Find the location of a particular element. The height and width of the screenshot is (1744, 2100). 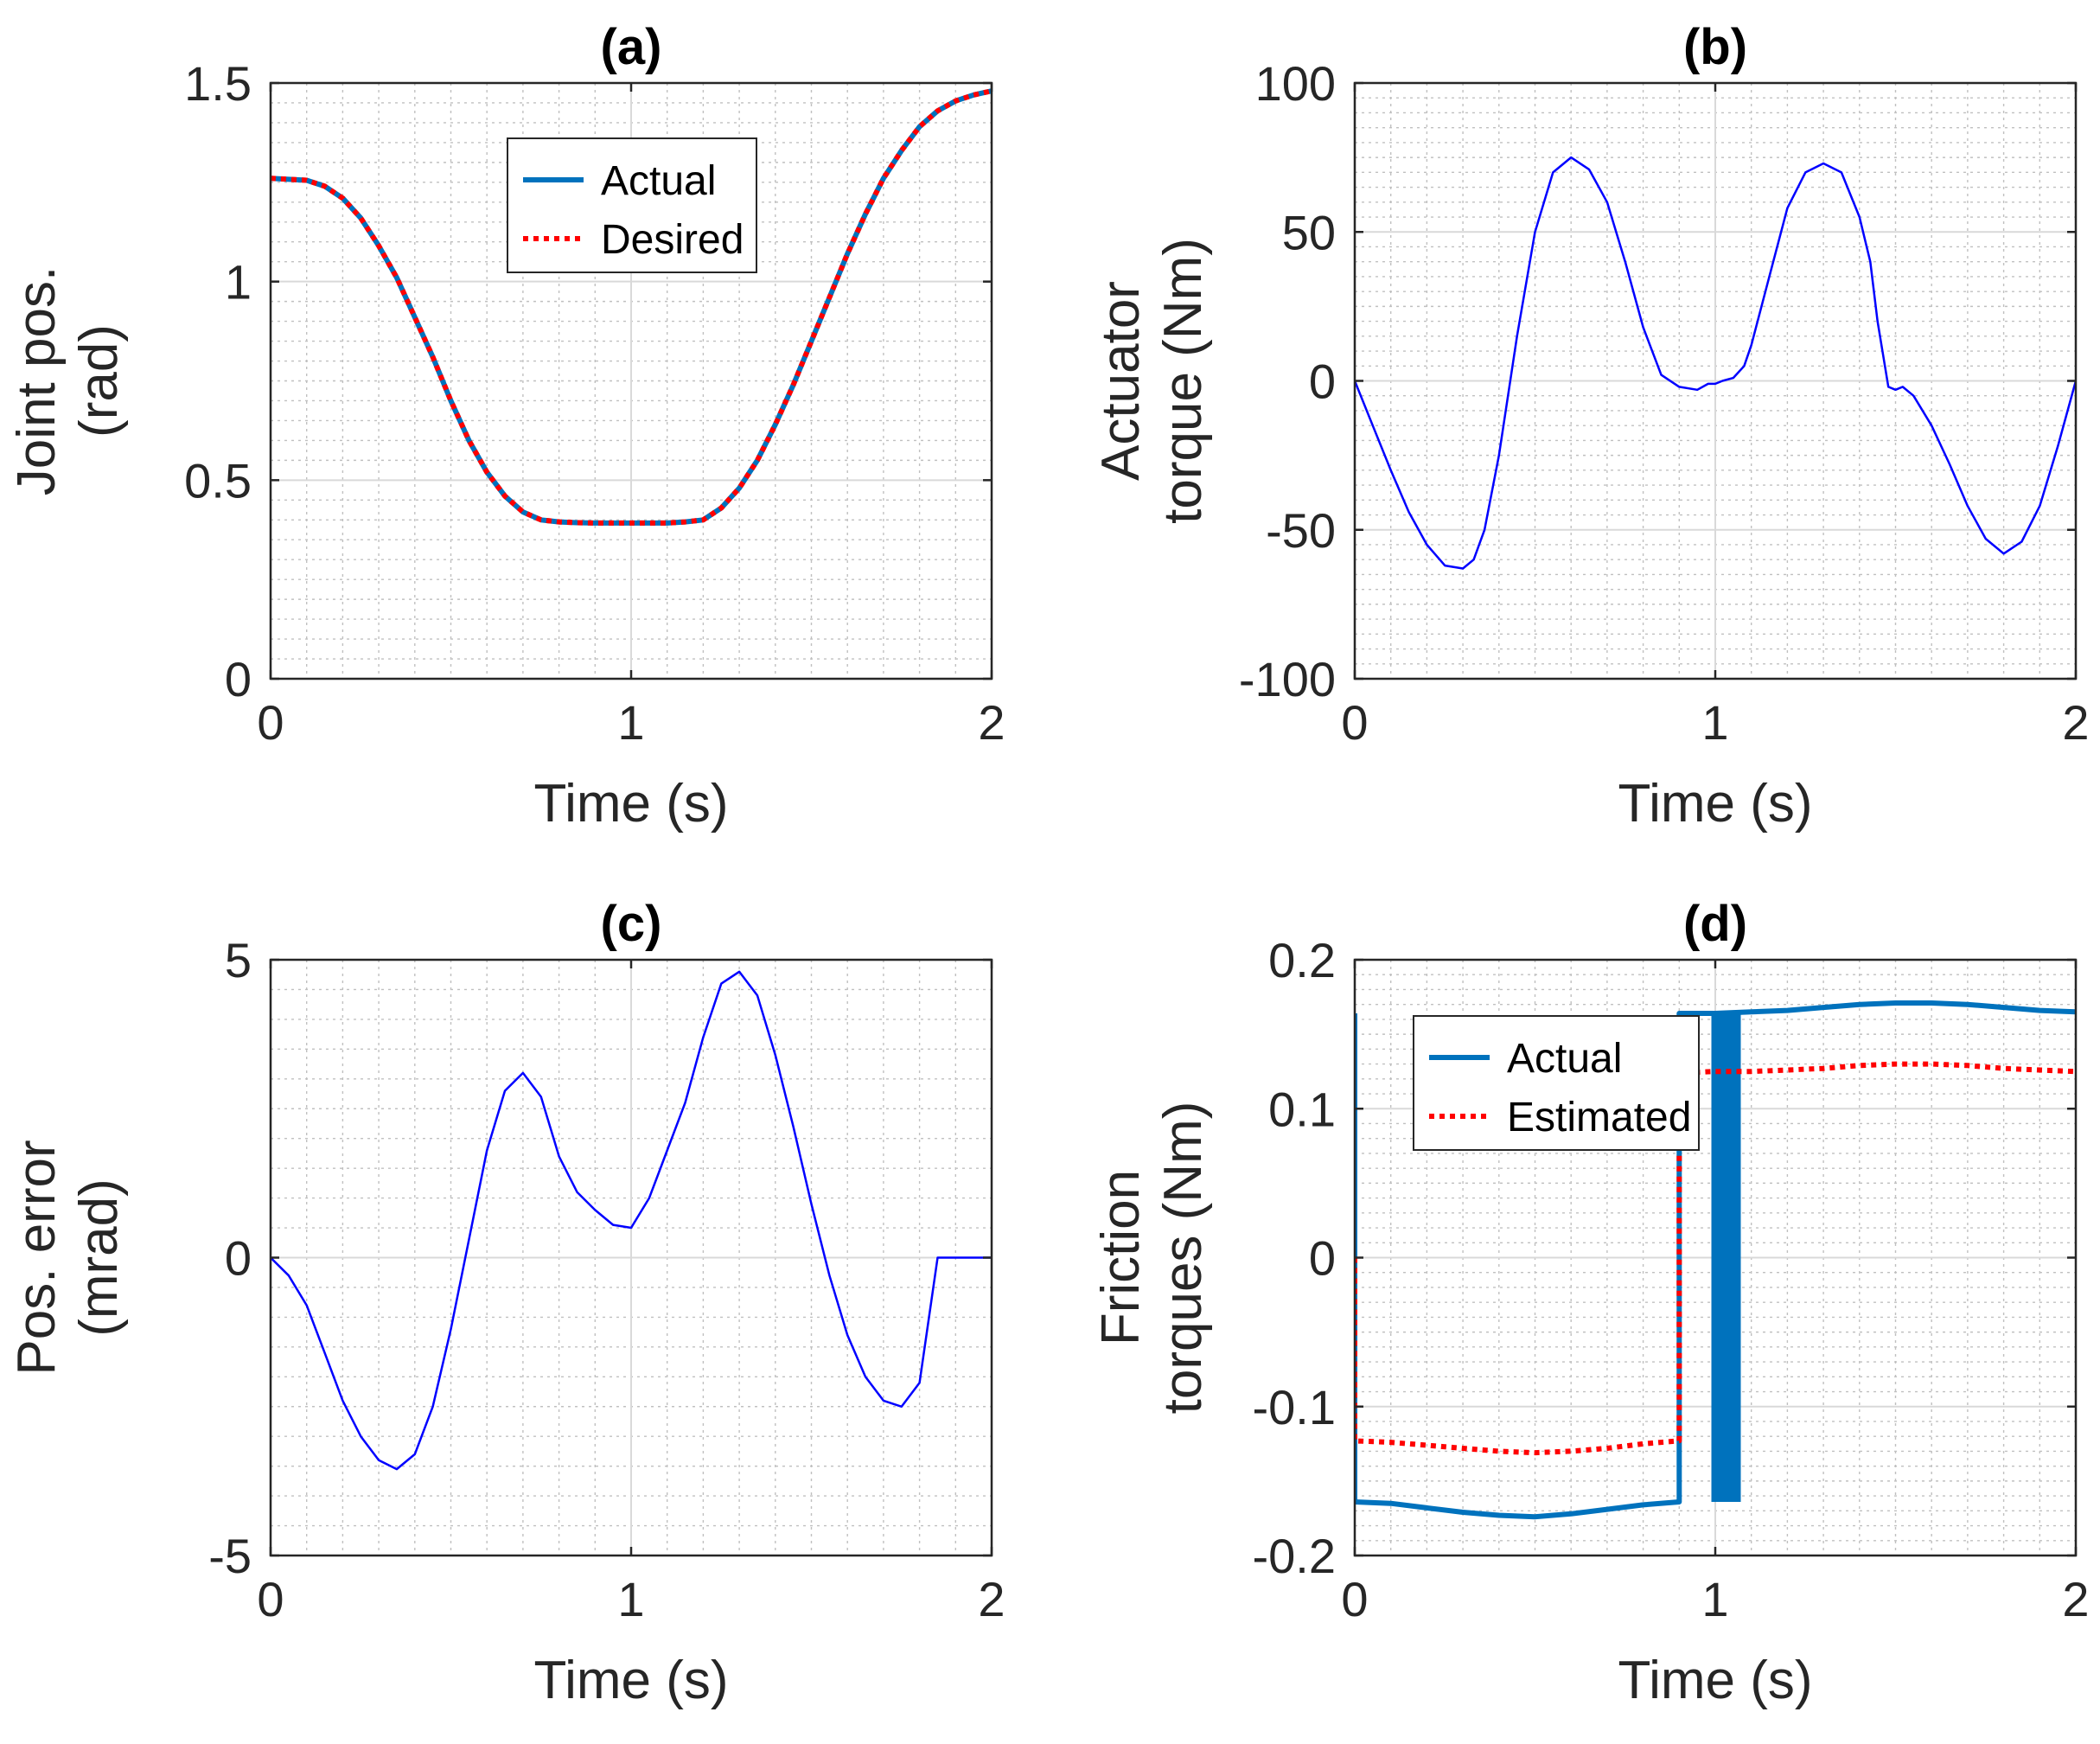

subplot-title: (a) is located at coordinates (631, 47).